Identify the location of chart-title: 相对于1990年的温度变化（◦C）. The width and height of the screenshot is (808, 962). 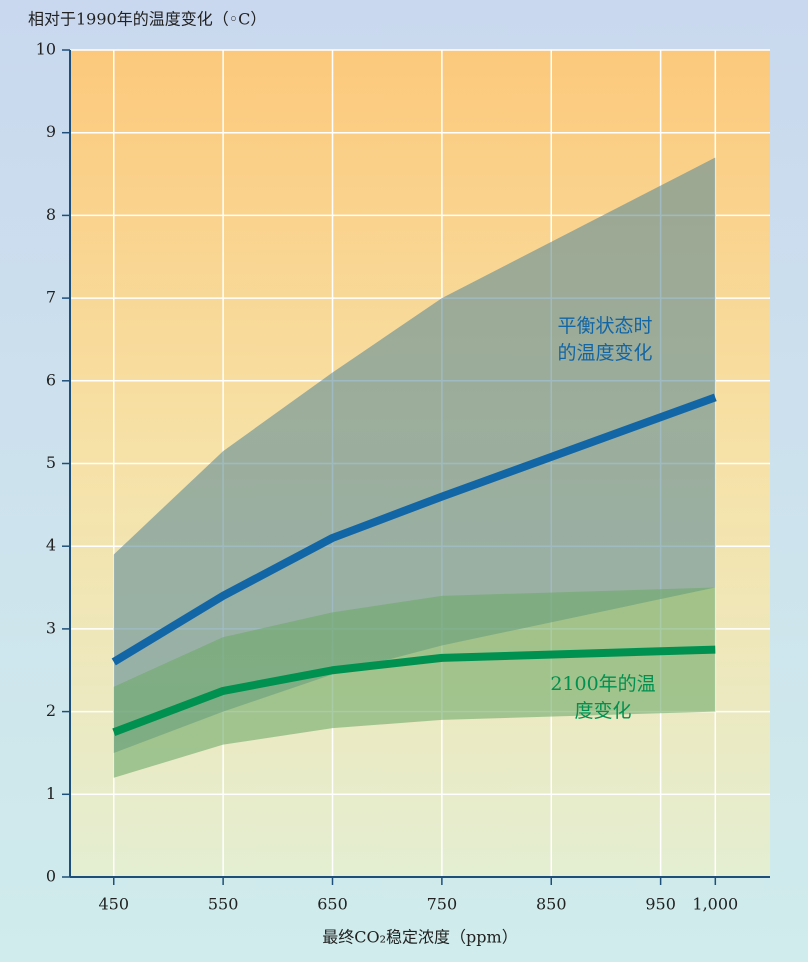
(147, 19).